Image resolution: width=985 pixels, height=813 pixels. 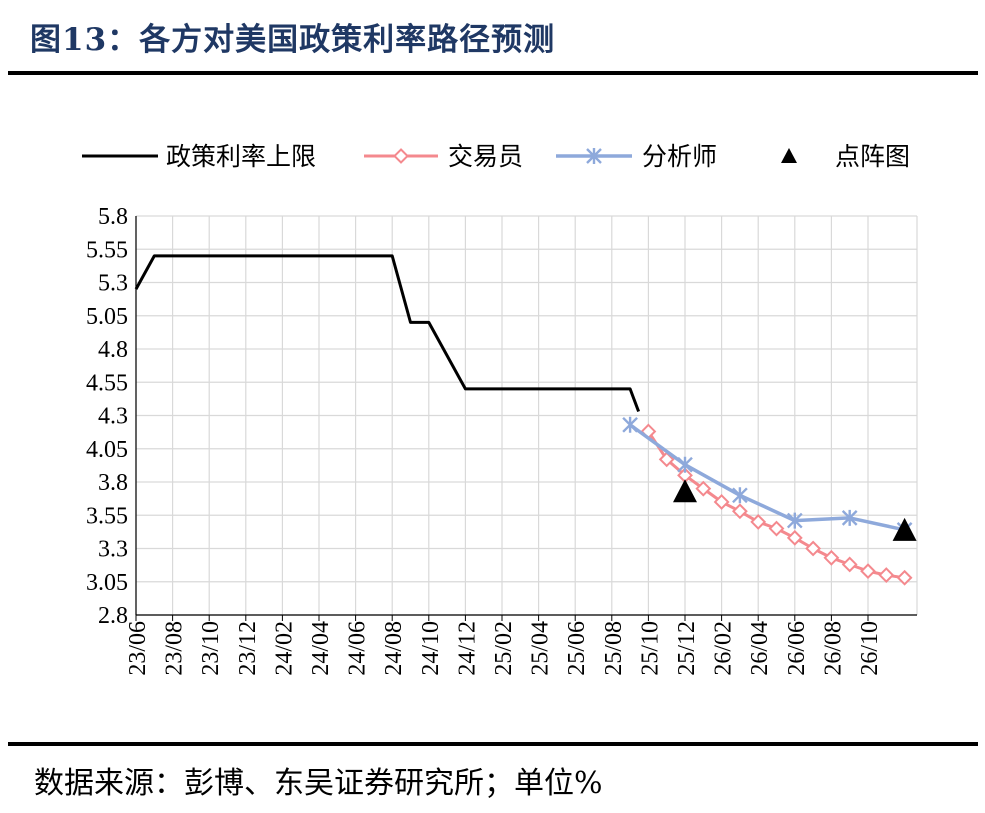 What do you see at coordinates (795, 510) in the screenshot?
I see `series-dotplot` at bounding box center [795, 510].